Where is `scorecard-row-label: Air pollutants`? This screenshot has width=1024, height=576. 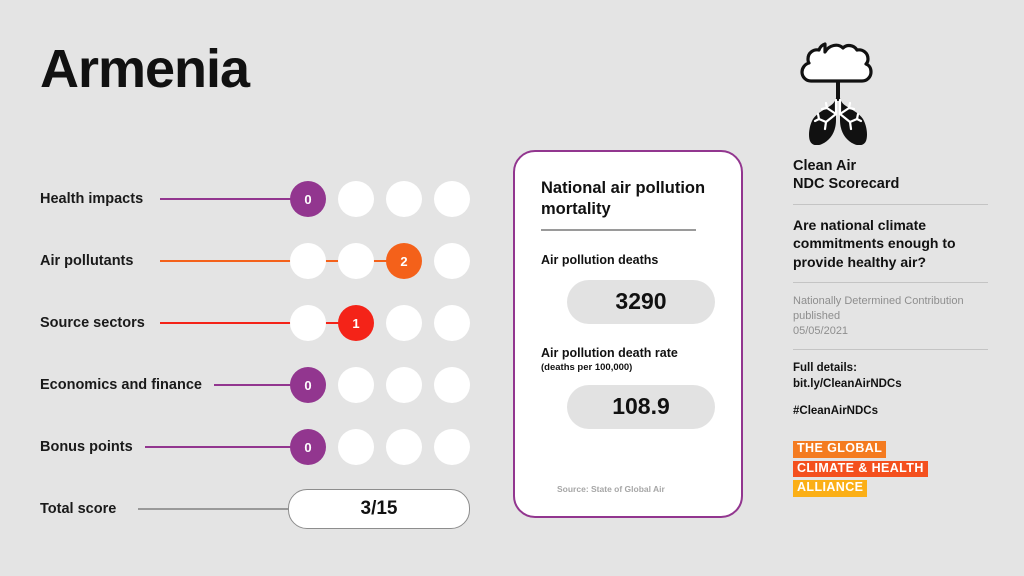 scorecard-row-label: Air pollutants is located at coordinates (87, 261).